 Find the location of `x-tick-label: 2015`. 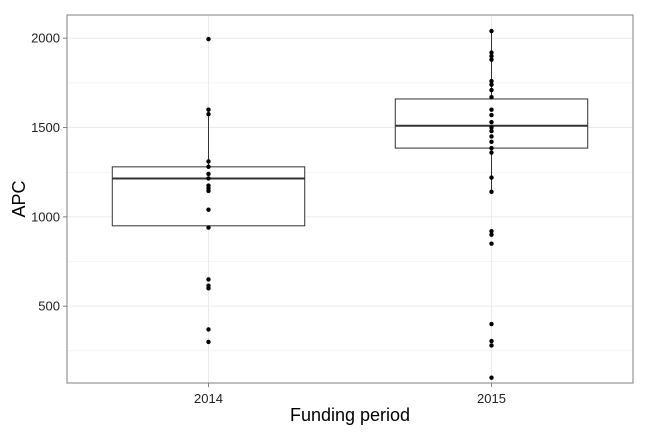

x-tick-label: 2015 is located at coordinates (491, 398).